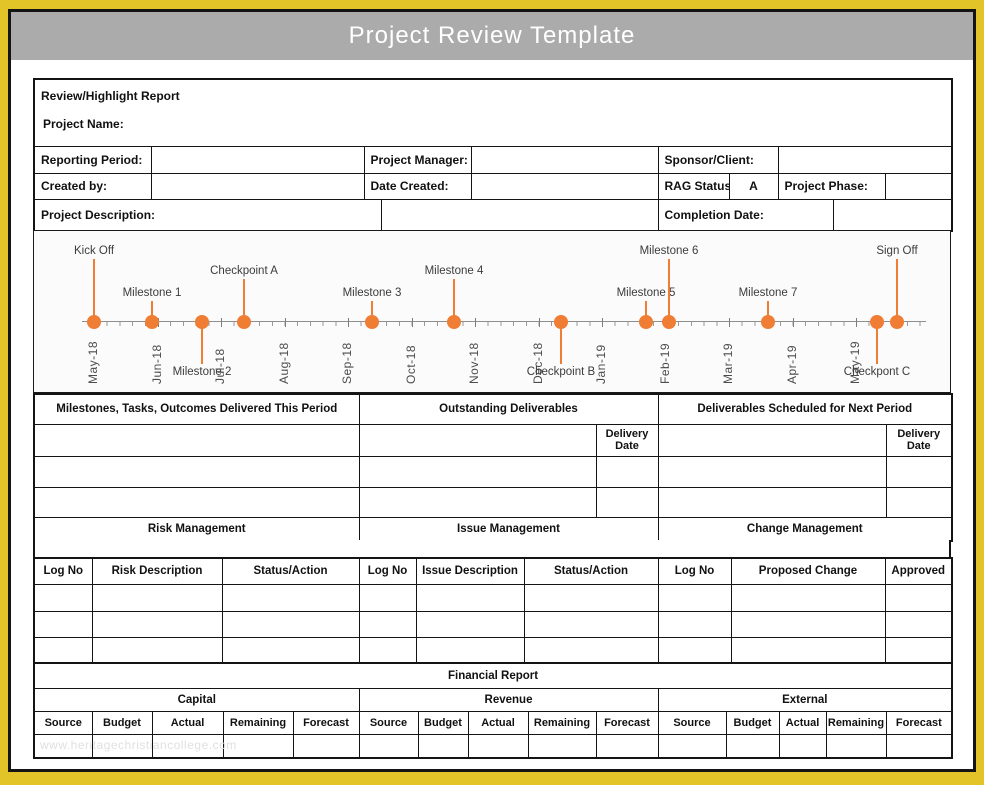 Image resolution: width=984 pixels, height=785 pixels. What do you see at coordinates (63, 722) in the screenshot?
I see `capital-source-header: Source` at bounding box center [63, 722].